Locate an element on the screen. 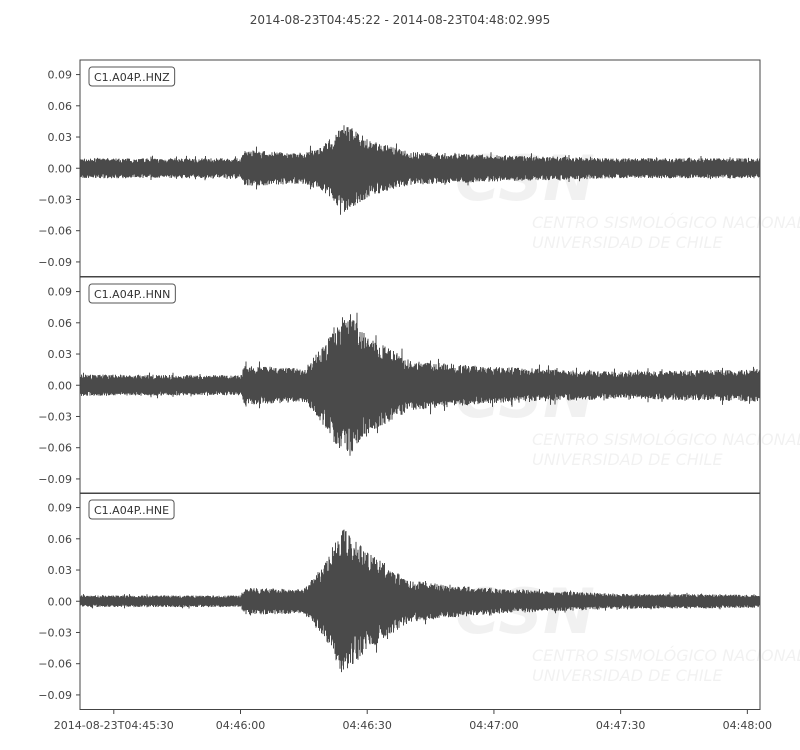 The width and height of the screenshot is (800, 750). channel-label: C1.A04P..HNE is located at coordinates (131, 509).